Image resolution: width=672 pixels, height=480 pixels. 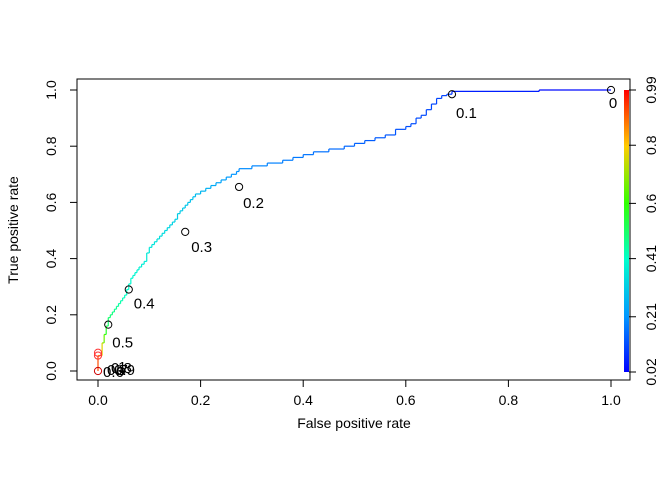 I want to click on y-tick-label: 0.0, so click(x=51, y=371).